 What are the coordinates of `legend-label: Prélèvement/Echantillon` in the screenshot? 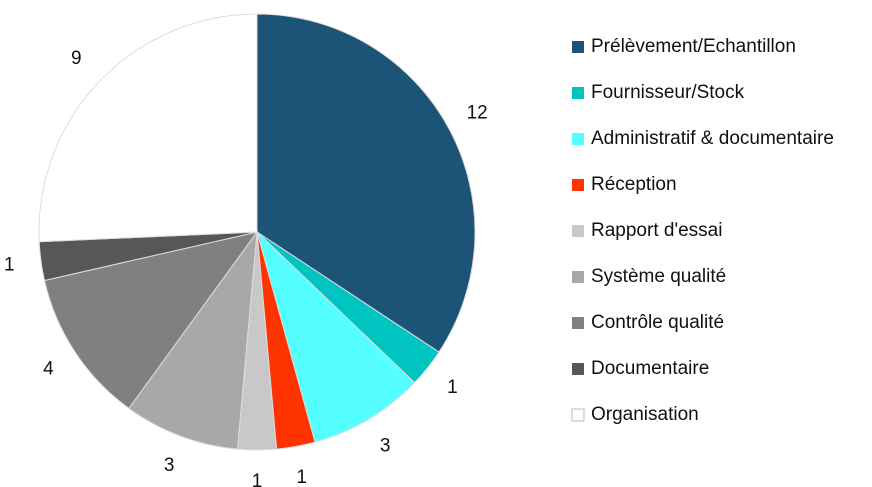 It's located at (693, 46).